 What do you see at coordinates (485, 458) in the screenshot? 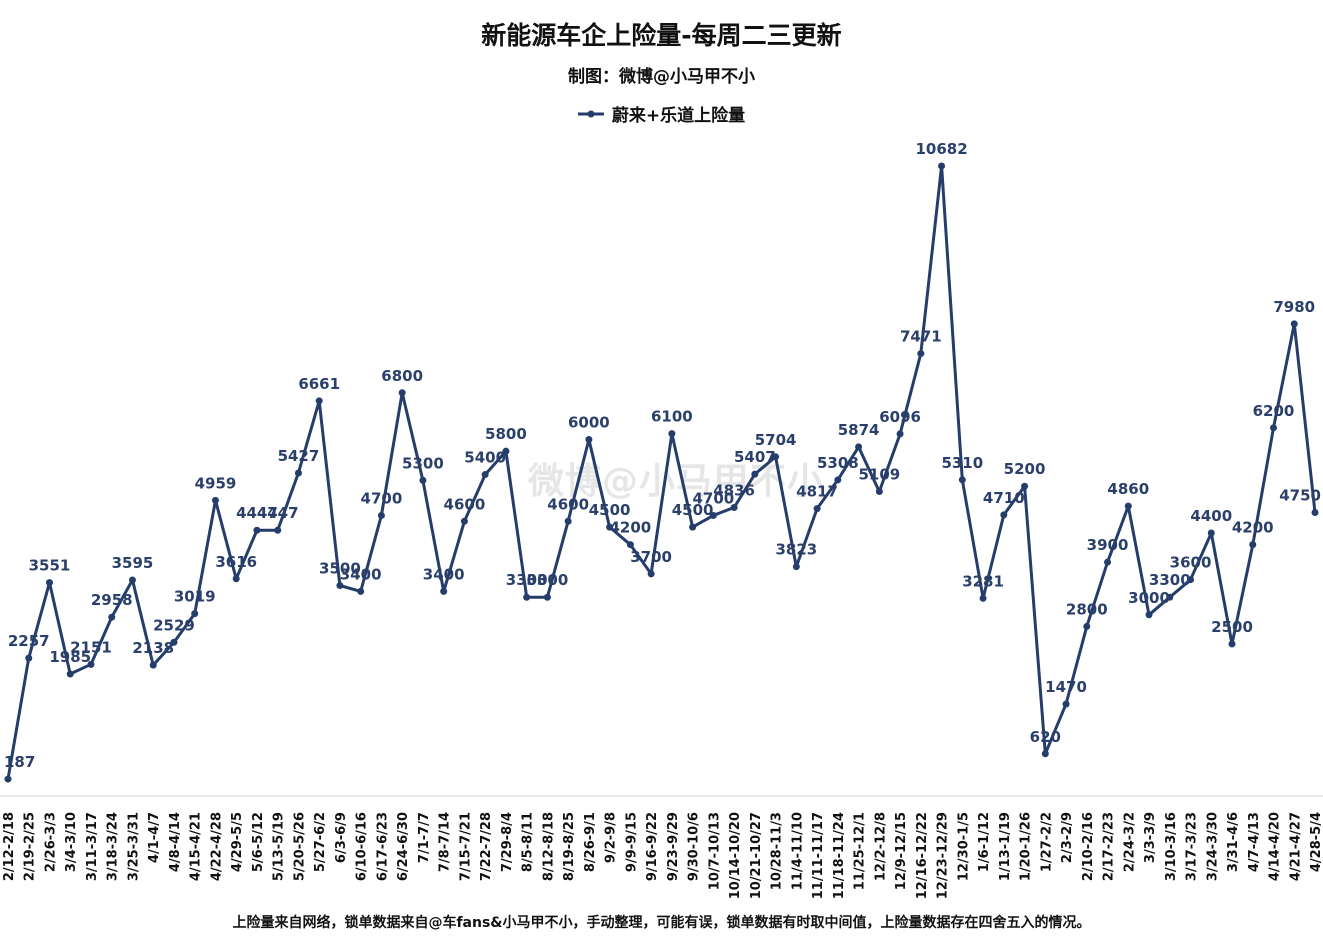
I see `data-label: 5400` at bounding box center [485, 458].